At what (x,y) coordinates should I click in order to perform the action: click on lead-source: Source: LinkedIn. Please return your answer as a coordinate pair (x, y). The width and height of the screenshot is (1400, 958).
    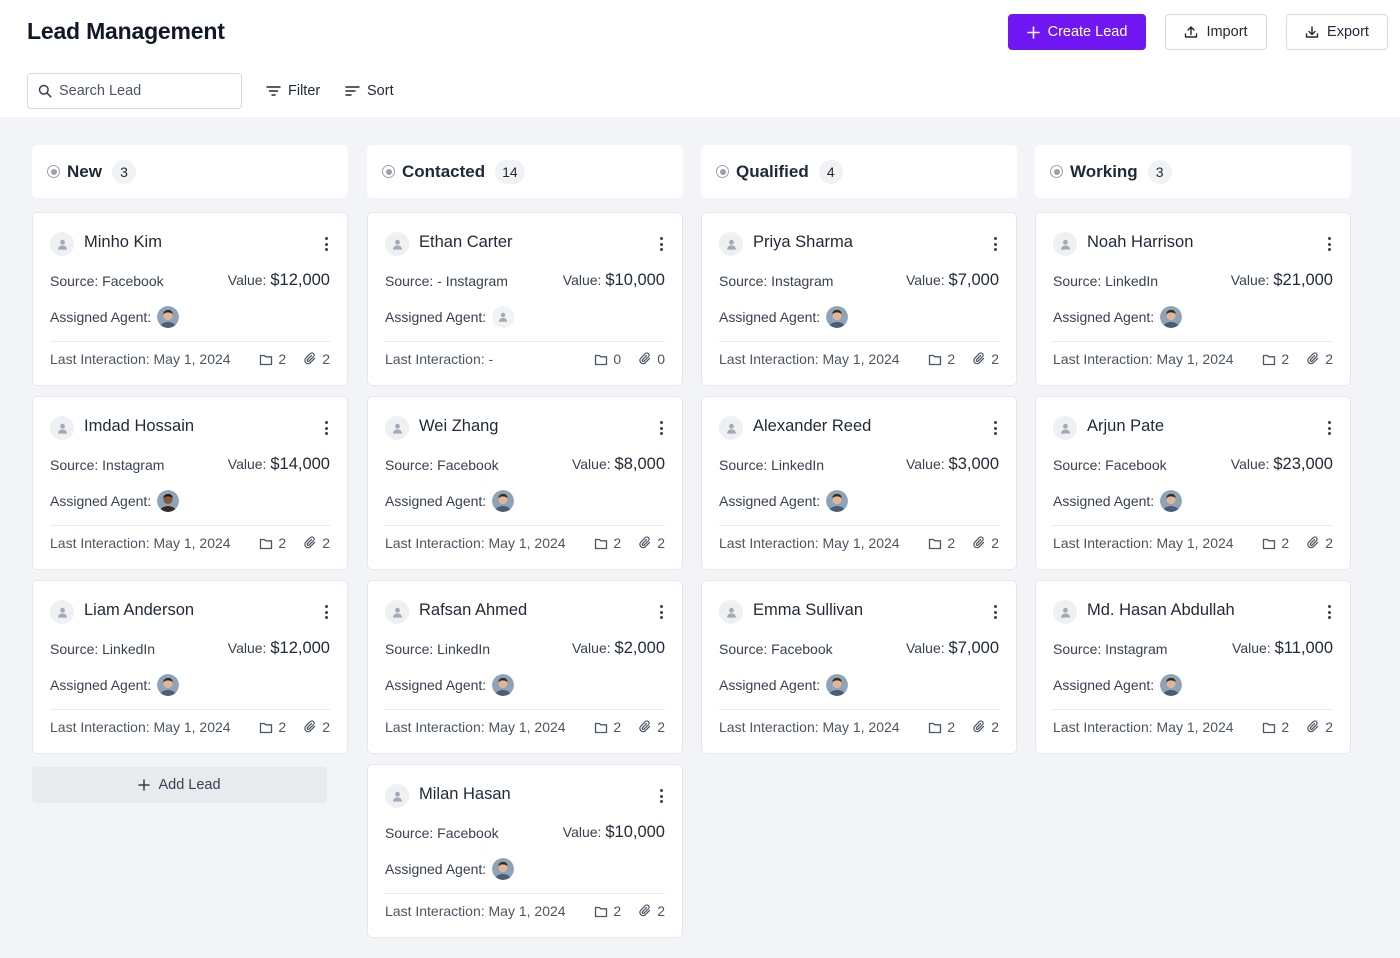
    Looking at the image, I should click on (437, 649).